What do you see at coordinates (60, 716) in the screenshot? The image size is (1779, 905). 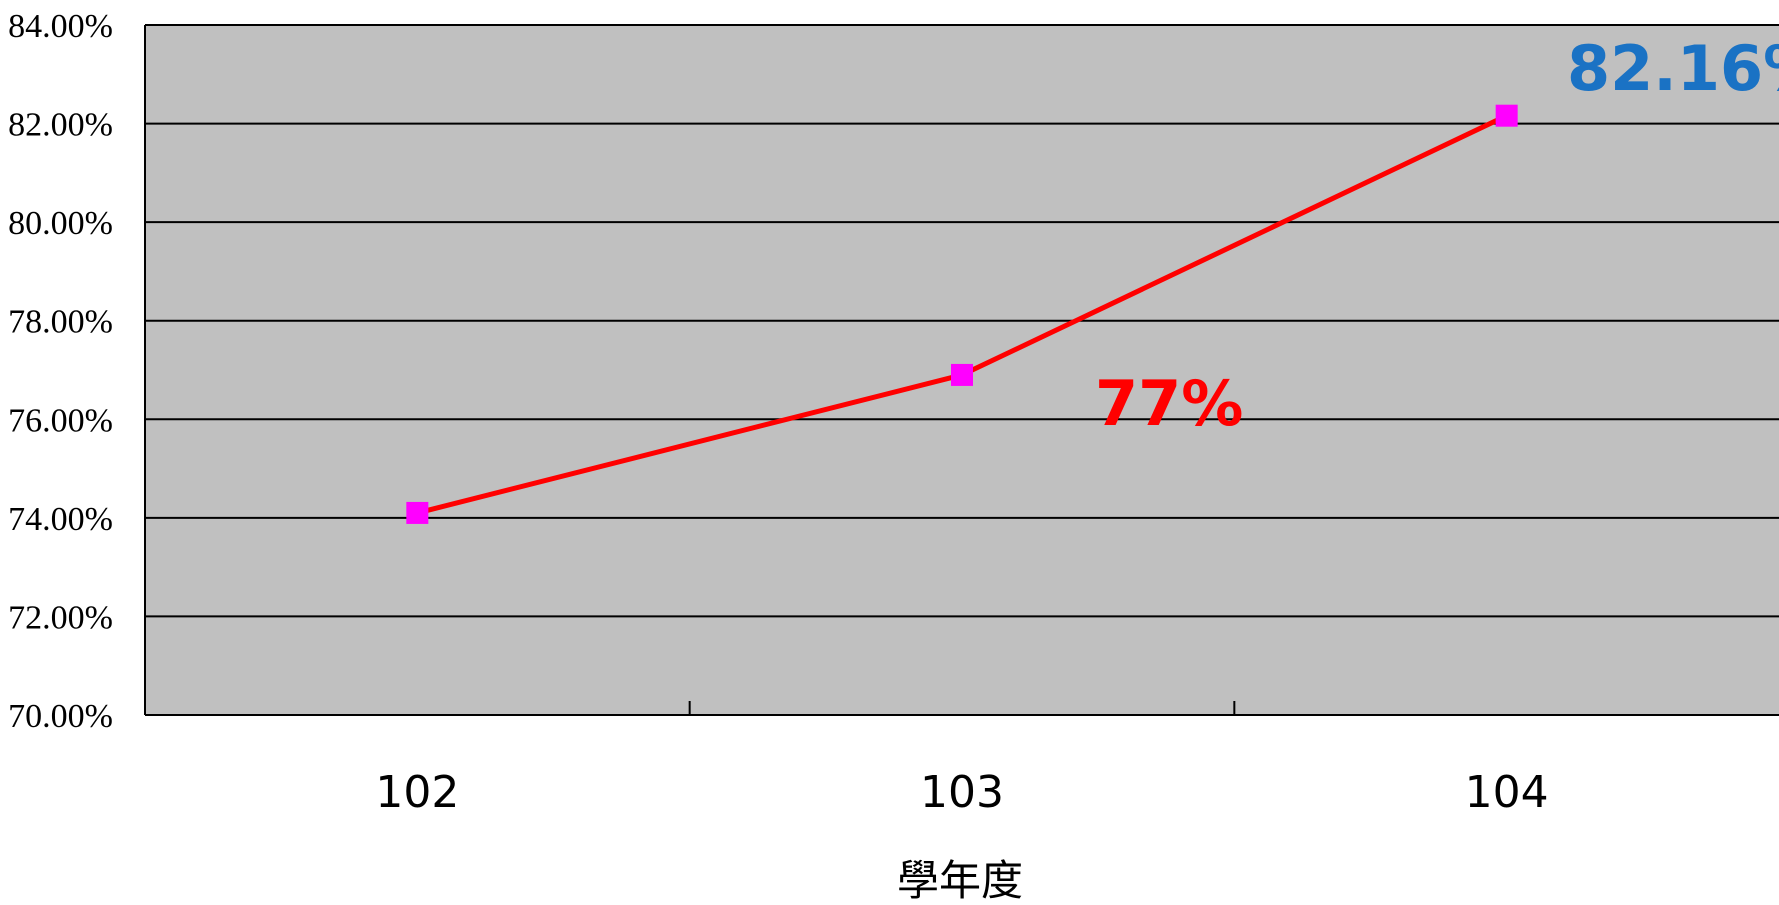 I see `y-tick-label: 70.00%` at bounding box center [60, 716].